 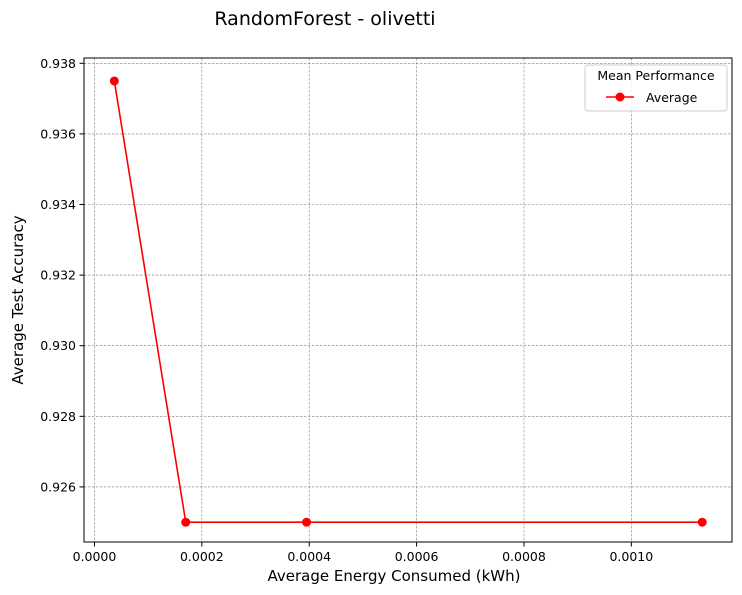 What do you see at coordinates (394, 576) in the screenshot?
I see `x-axis-label: Average Energy Consumed (kWh)` at bounding box center [394, 576].